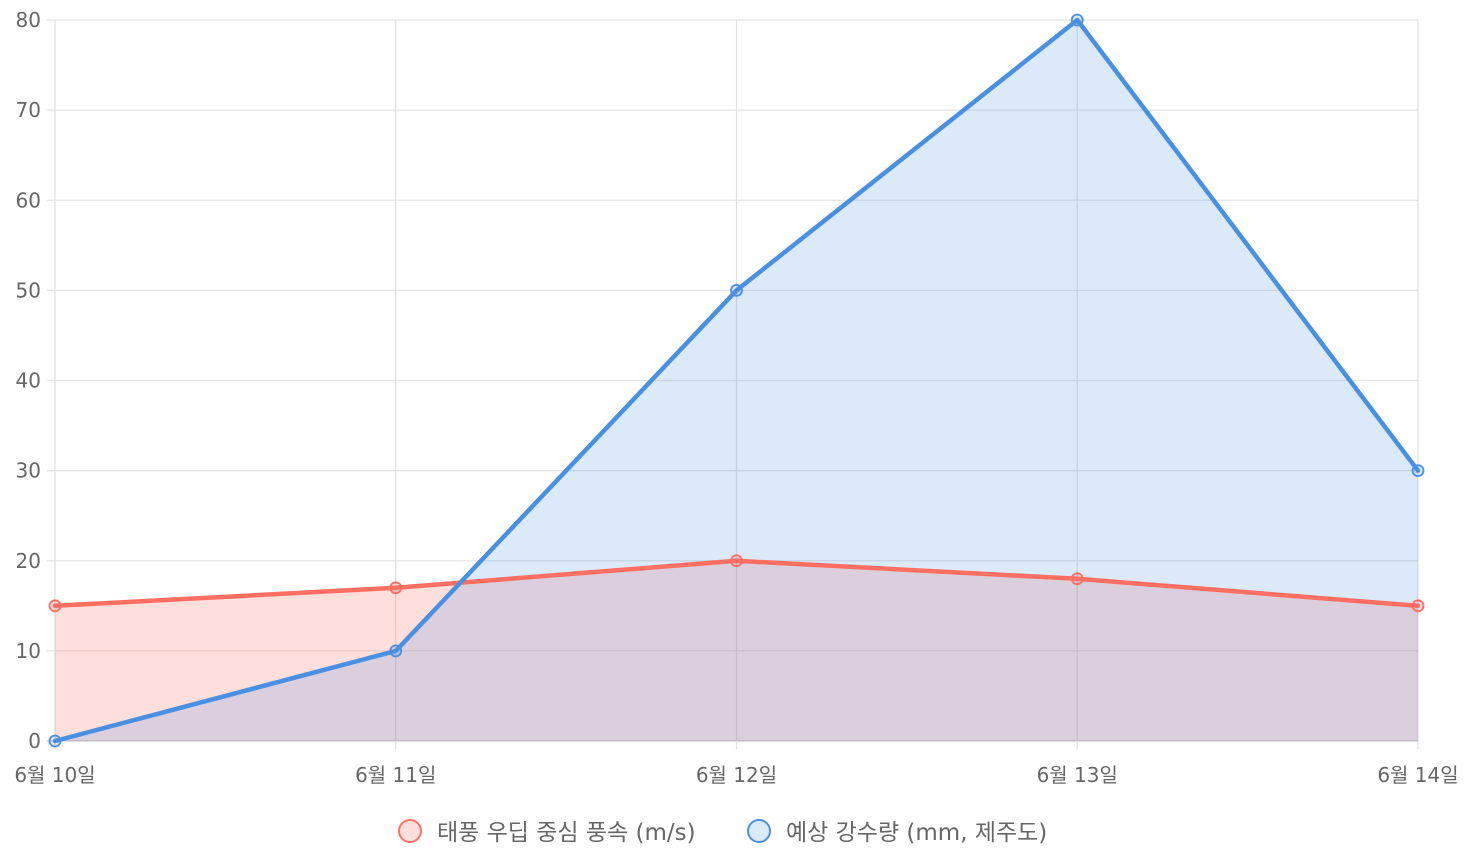 The height and width of the screenshot is (866, 1468). I want to click on y-tick-label: 20, so click(28, 561).